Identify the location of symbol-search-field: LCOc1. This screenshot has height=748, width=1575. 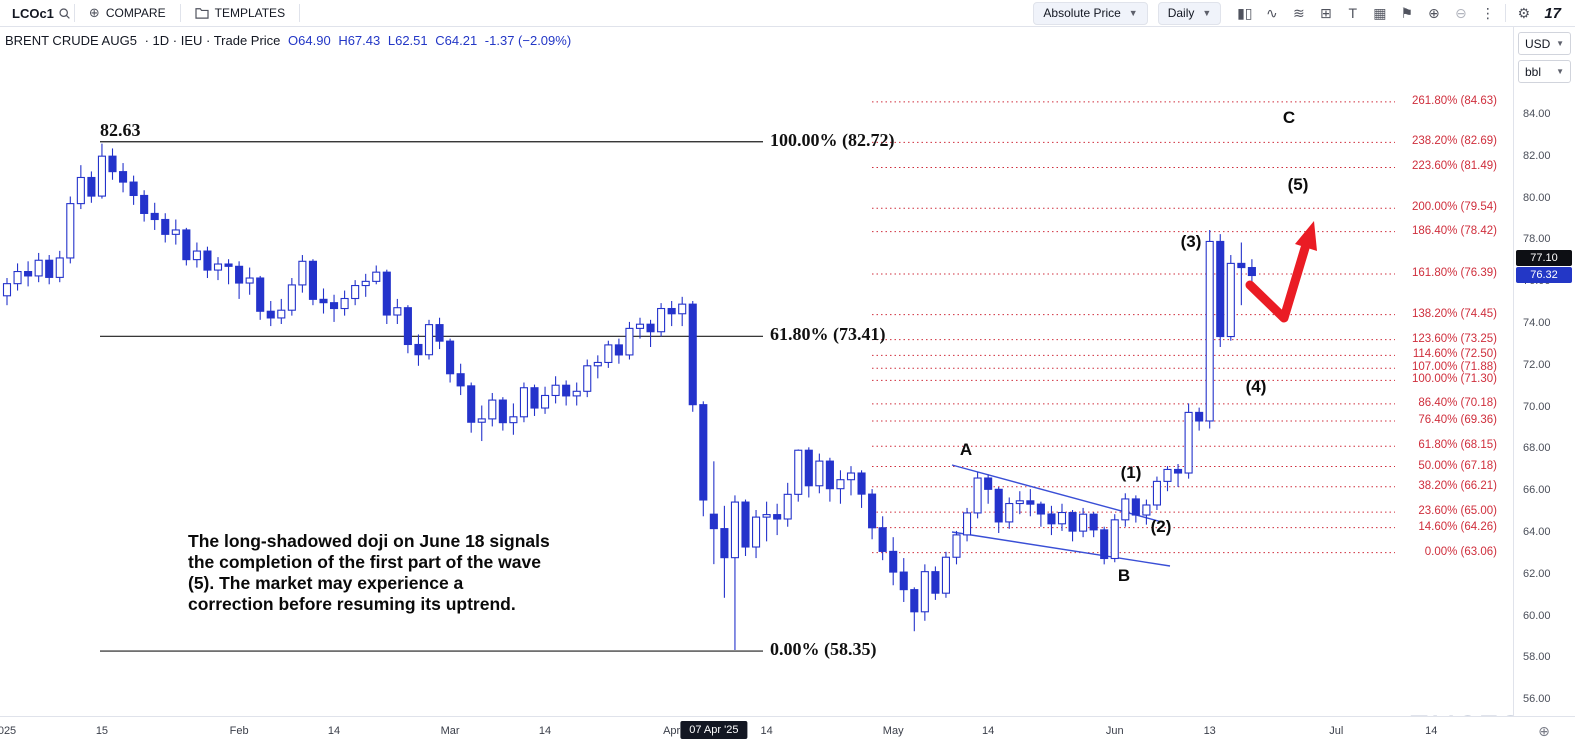
(33, 13).